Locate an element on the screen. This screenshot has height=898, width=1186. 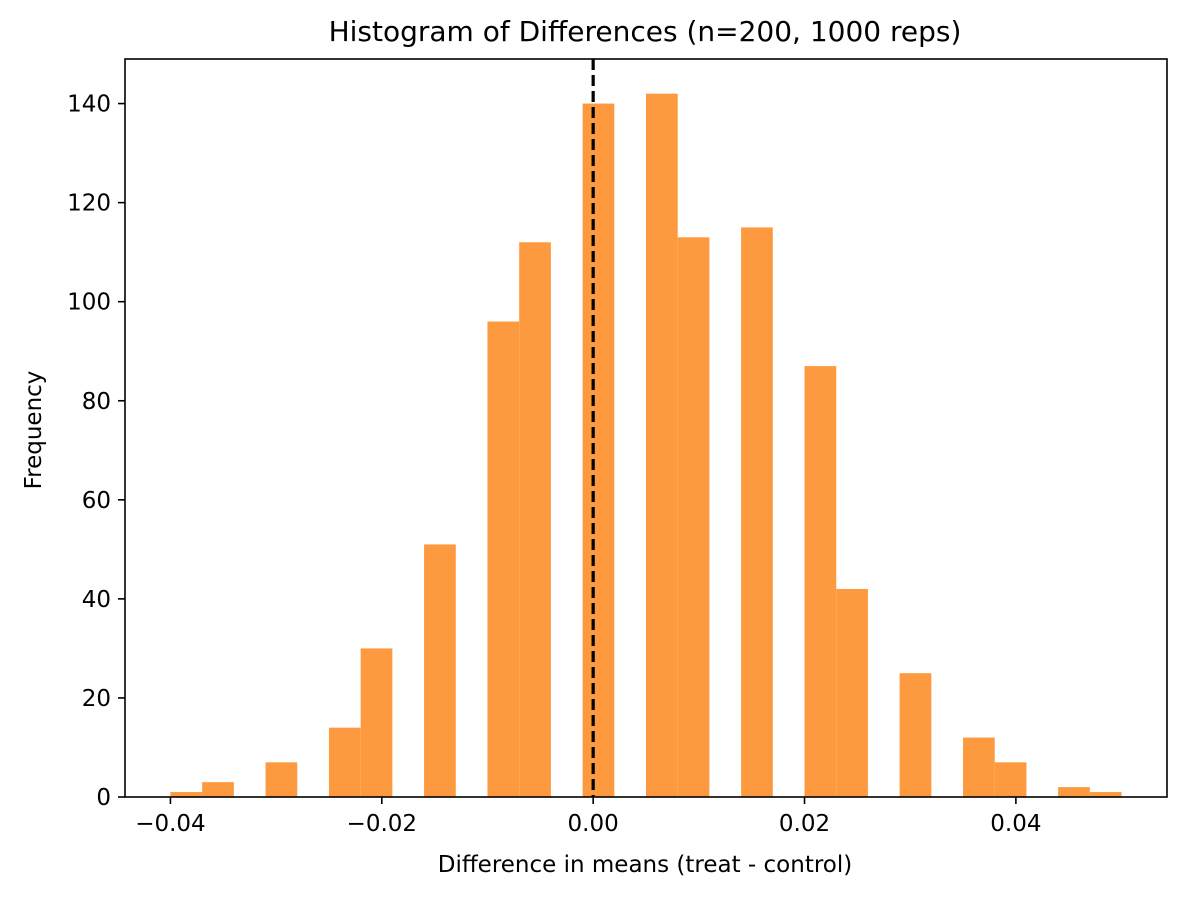
y-tick-label: 80 is located at coordinates (96, 402).